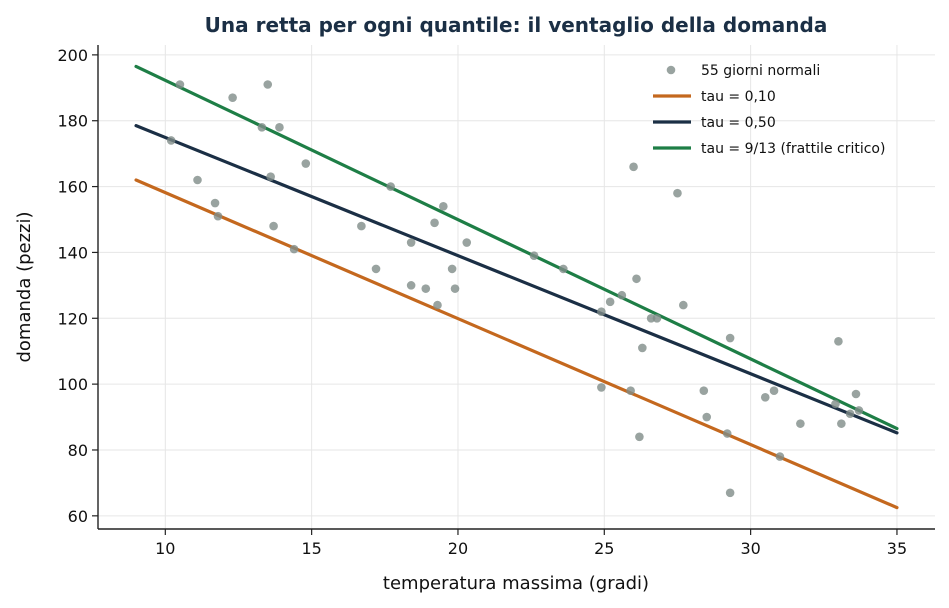 The image size is (949, 608). I want to click on y-tick-label: 160, so click(72, 187).